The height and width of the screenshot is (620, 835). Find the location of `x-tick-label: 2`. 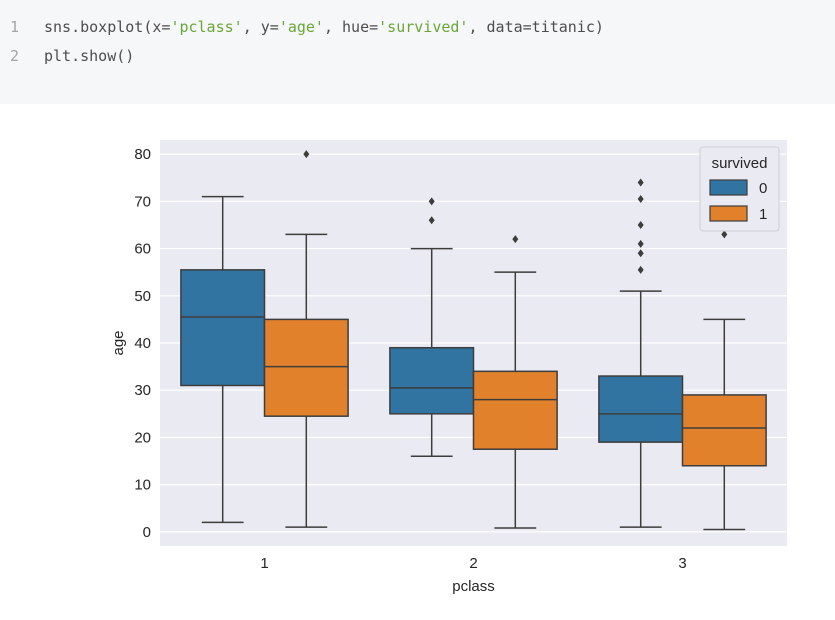

x-tick-label: 2 is located at coordinates (473, 563).